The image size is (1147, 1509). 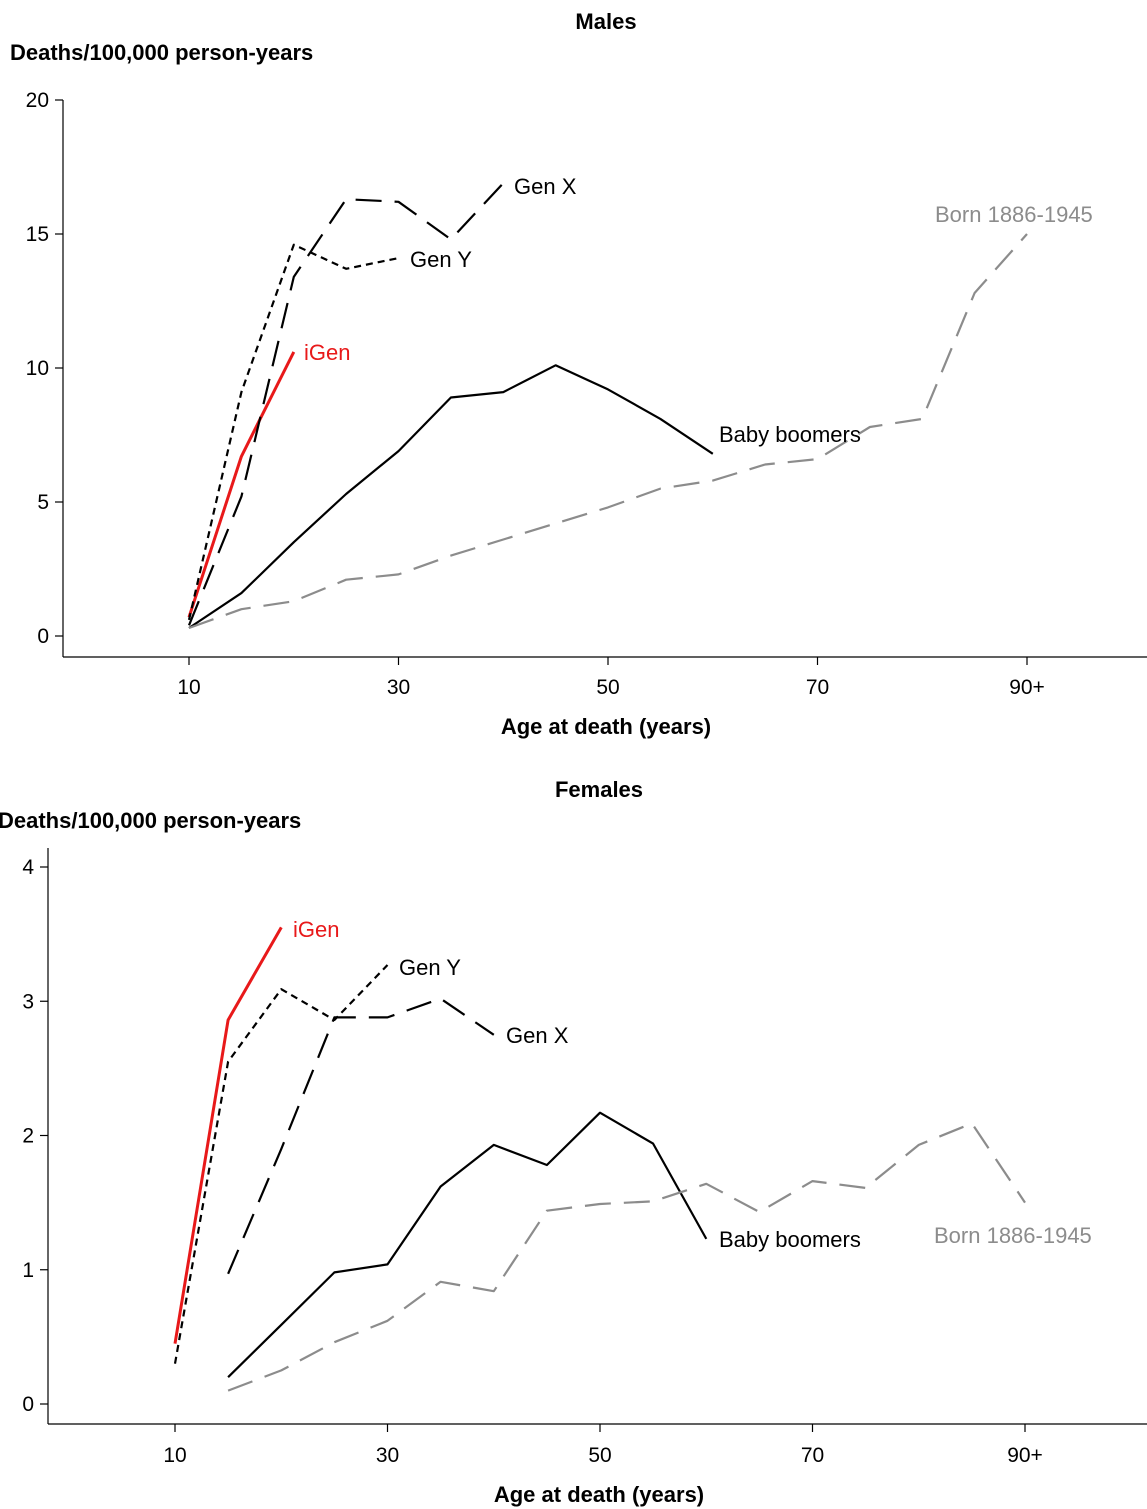 What do you see at coordinates (599, 1455) in the screenshot?
I see `females-x-tick-label: 50` at bounding box center [599, 1455].